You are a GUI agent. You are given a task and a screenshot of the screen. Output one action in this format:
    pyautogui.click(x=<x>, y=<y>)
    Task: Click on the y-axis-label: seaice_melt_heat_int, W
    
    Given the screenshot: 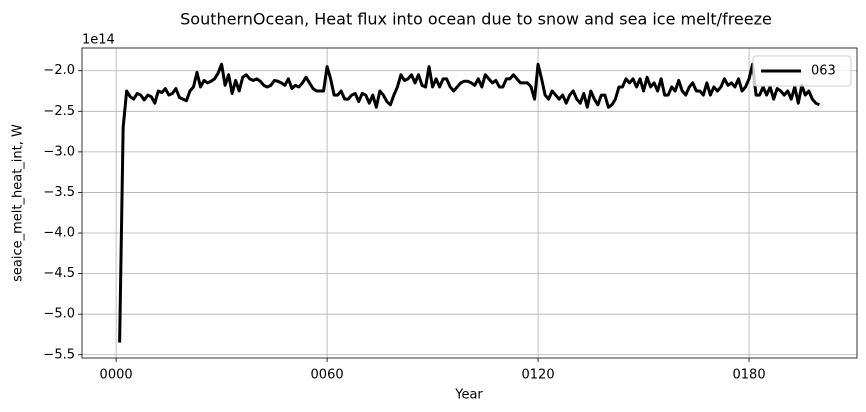 What is the action you would take?
    pyautogui.click(x=18, y=203)
    